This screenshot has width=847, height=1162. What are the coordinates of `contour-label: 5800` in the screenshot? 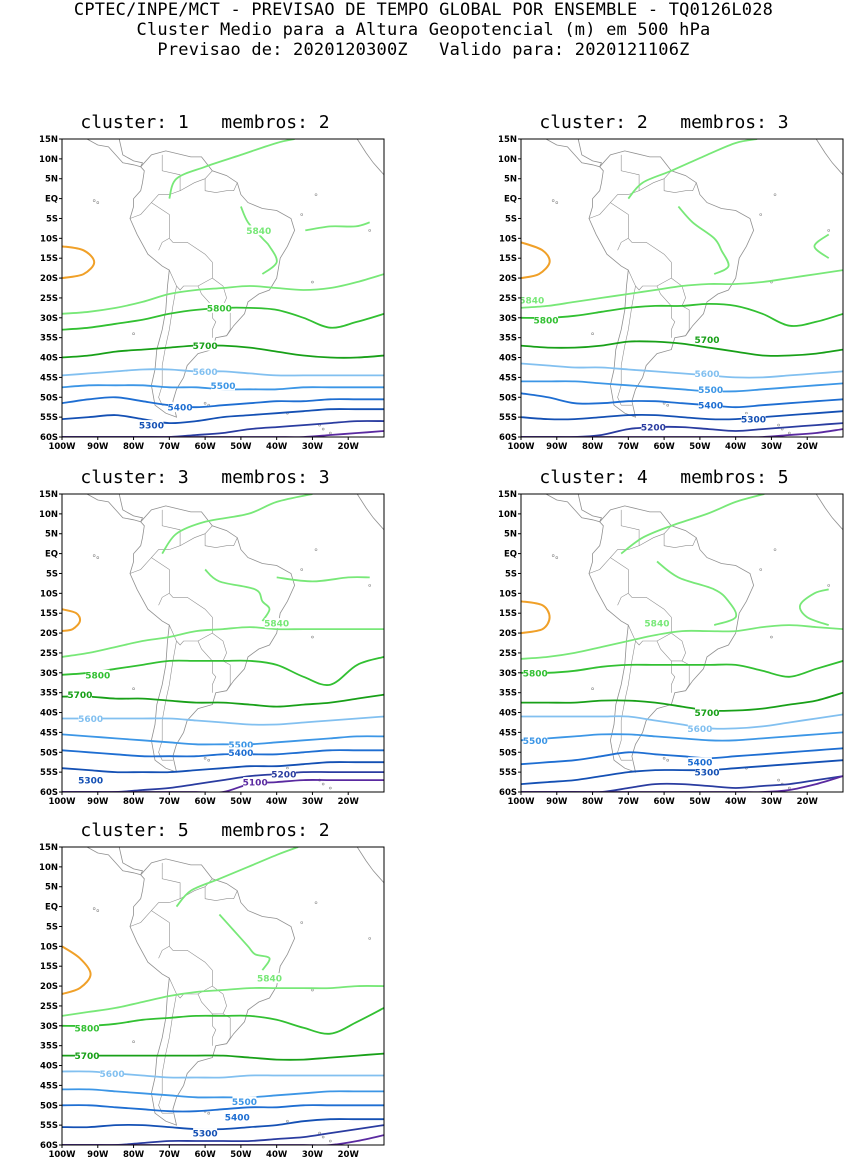 It's located at (546, 321).